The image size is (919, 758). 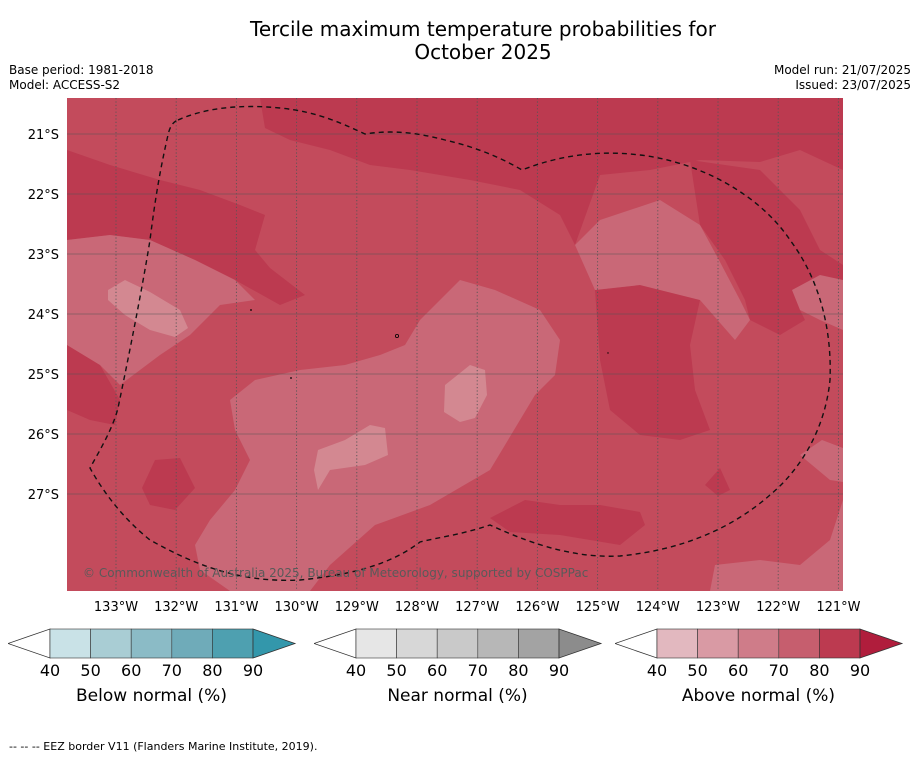 What do you see at coordinates (778, 607) in the screenshot?
I see `longitude-label: 122°W` at bounding box center [778, 607].